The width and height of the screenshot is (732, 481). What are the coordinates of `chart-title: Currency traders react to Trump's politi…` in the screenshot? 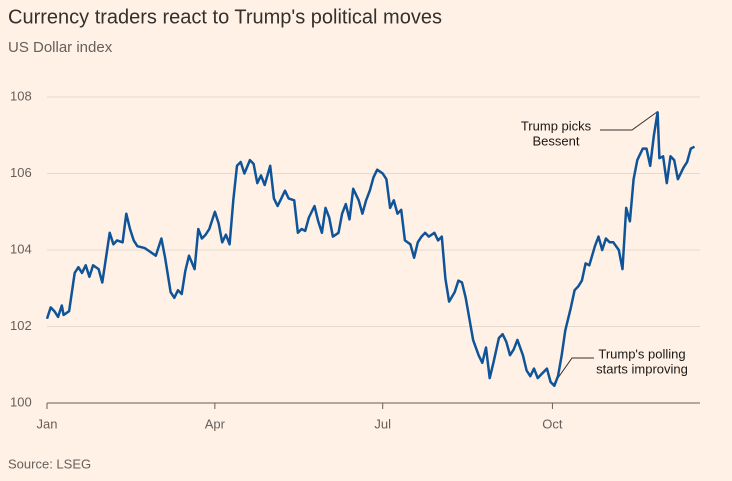 It's located at (225, 17).